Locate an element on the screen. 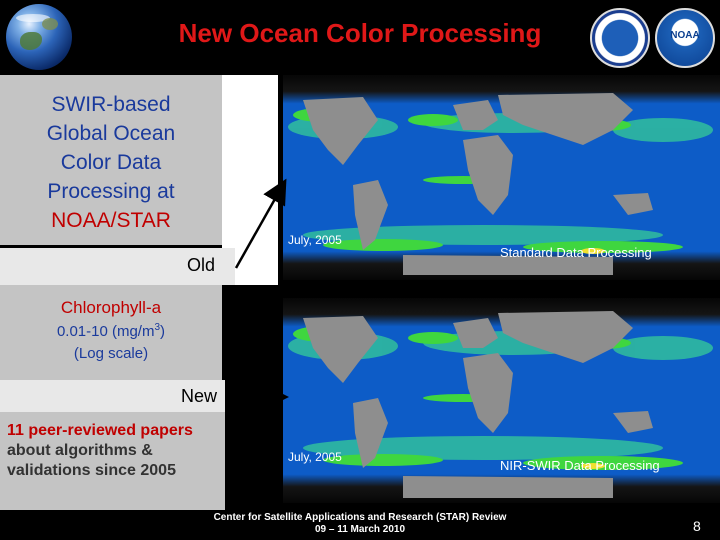 Image resolution: width=720 pixels, height=540 pixels. map-nir-swir-caption: NIR-SWIR Data Processing is located at coordinates (580, 465).